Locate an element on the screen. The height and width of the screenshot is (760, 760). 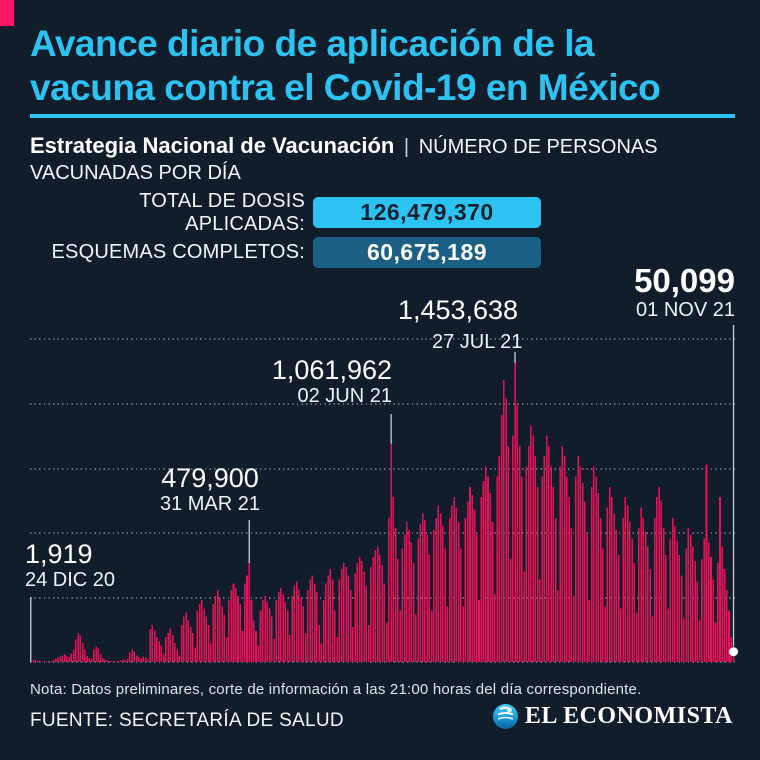
annotation-27-jul-21-date: 27 JUL 21 is located at coordinates (477, 341).